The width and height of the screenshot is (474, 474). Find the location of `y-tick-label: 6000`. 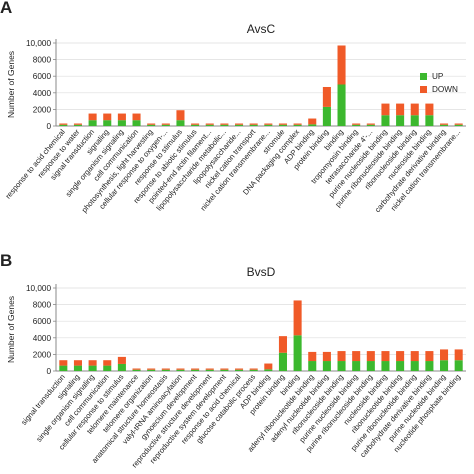

y-tick-label: 6000 is located at coordinates (42, 76).